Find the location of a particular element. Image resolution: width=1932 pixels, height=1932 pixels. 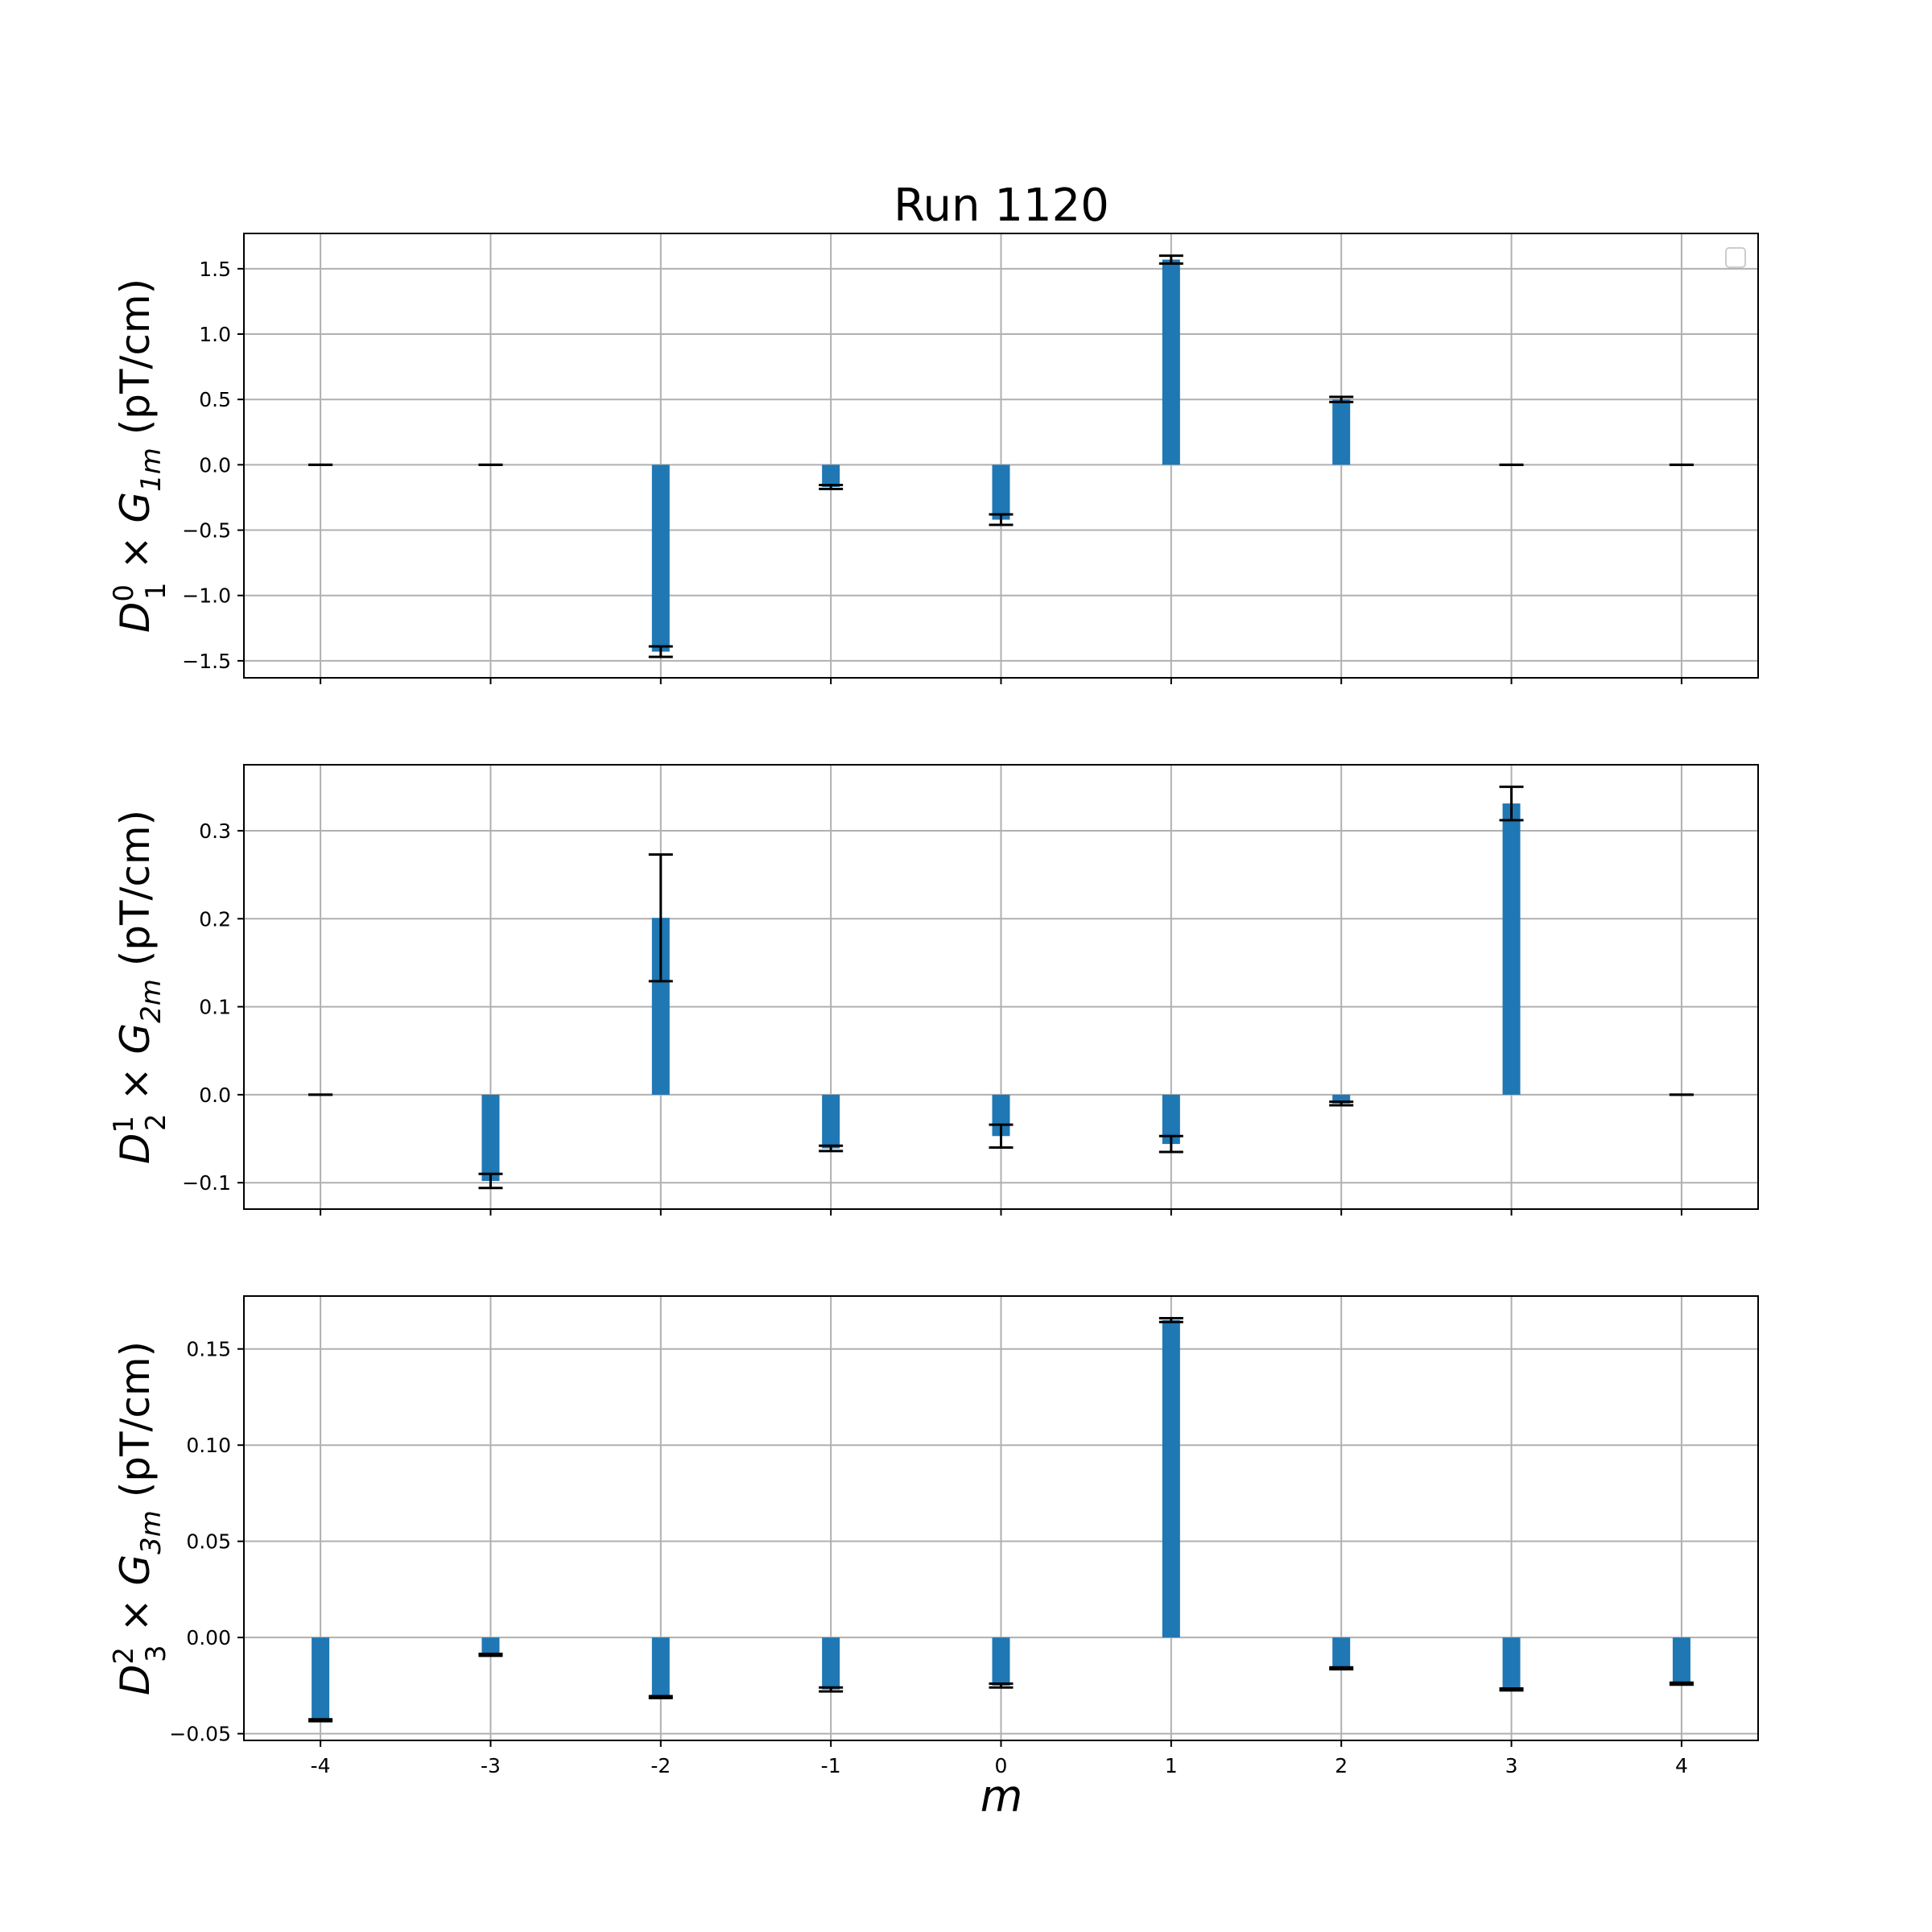

x-tick-label: 2 is located at coordinates (1341, 1766).